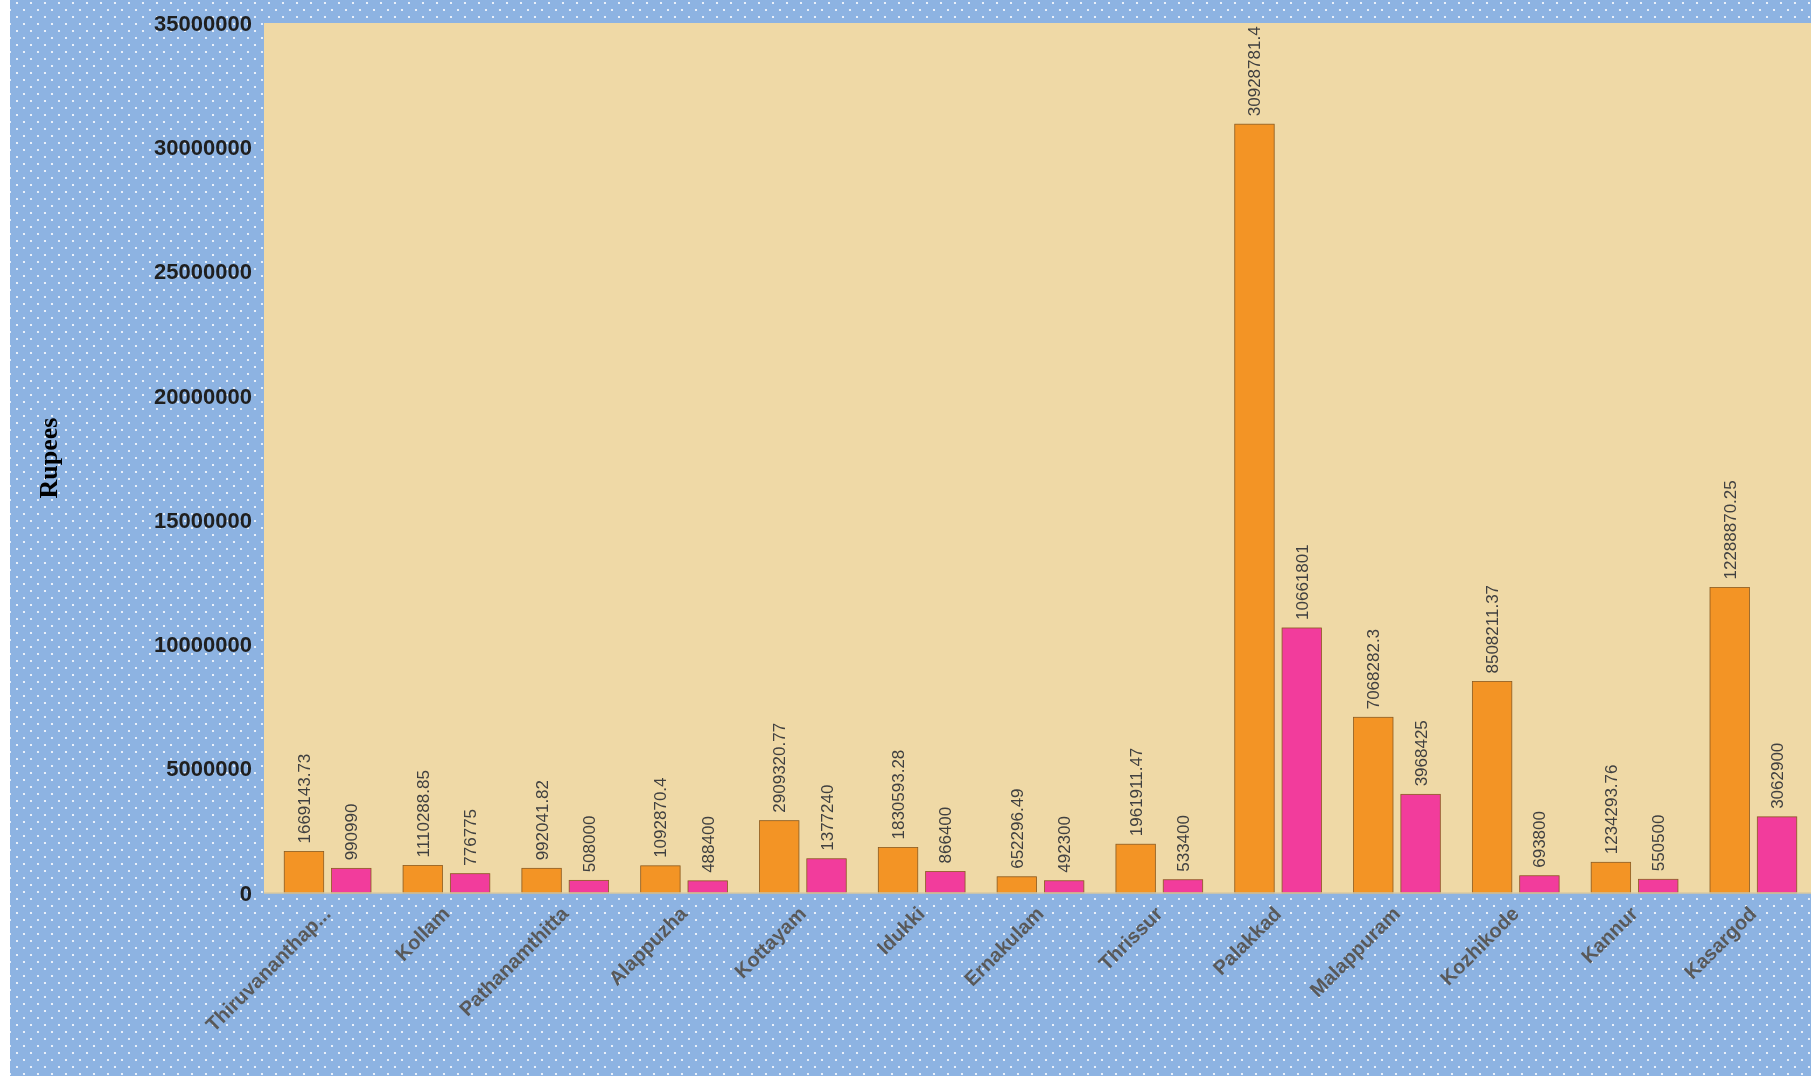 The height and width of the screenshot is (1081, 1811). What do you see at coordinates (1374, 669) in the screenshot?
I see `data-label: 7068282.3` at bounding box center [1374, 669].